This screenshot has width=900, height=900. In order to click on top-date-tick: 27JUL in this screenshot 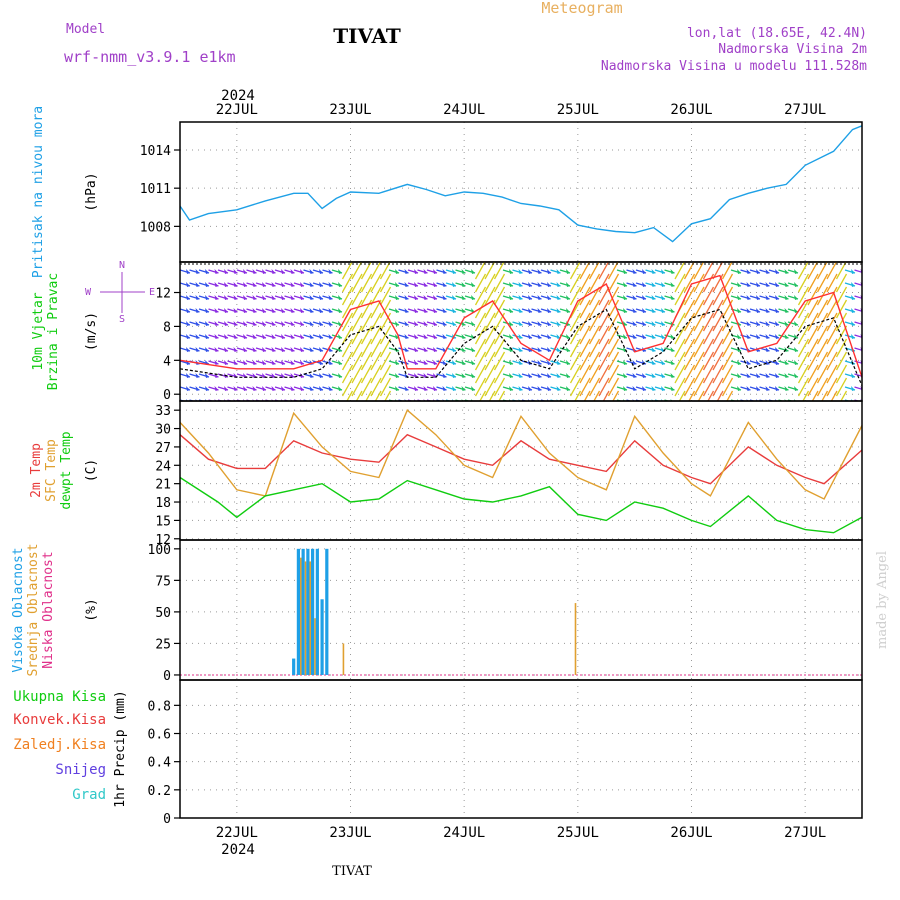, I will do `click(805, 110)`.